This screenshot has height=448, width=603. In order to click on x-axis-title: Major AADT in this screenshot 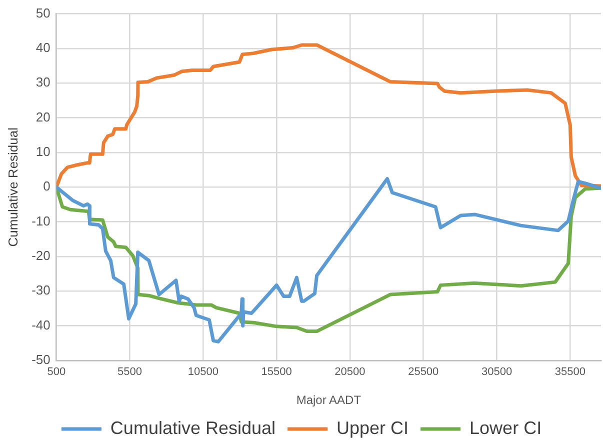, I will do `click(329, 400)`.